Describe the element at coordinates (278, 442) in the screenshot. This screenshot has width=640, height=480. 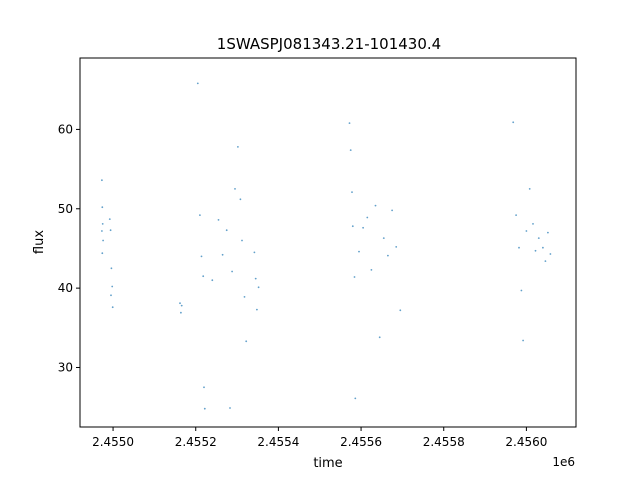
I see `x-tick-label: 2.4554` at that location.